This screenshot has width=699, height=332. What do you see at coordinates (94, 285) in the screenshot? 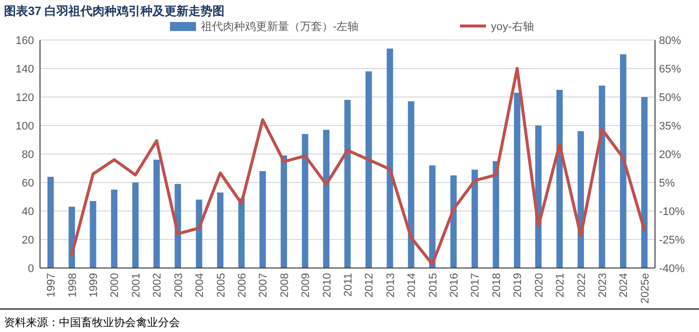
I see `x-tick-label: 1999` at bounding box center [94, 285].